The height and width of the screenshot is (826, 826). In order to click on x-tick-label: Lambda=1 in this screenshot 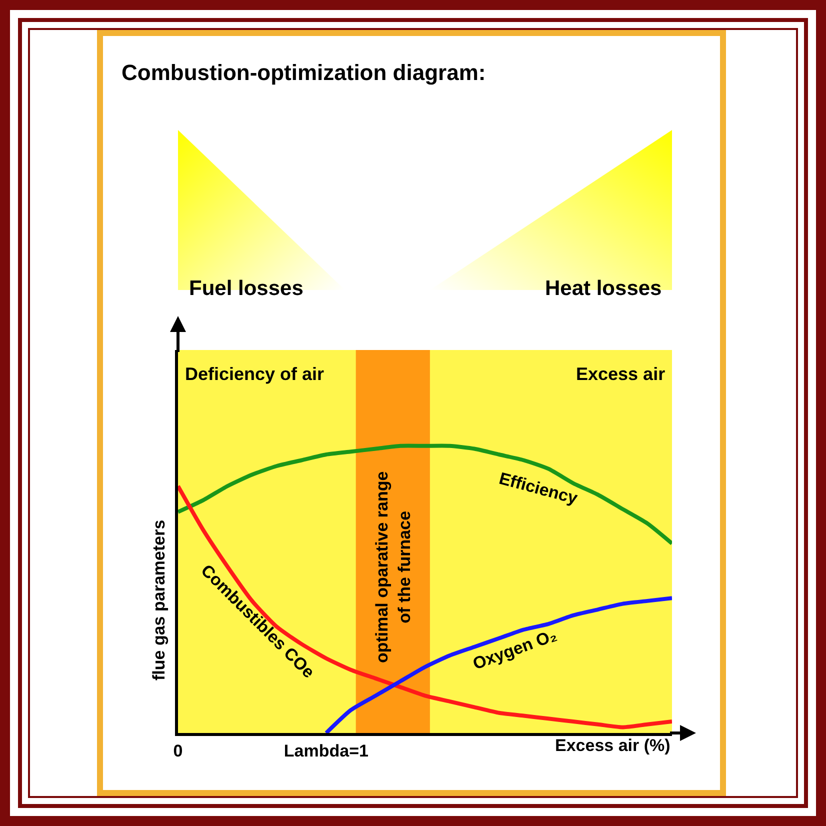, I will do `click(326, 750)`.